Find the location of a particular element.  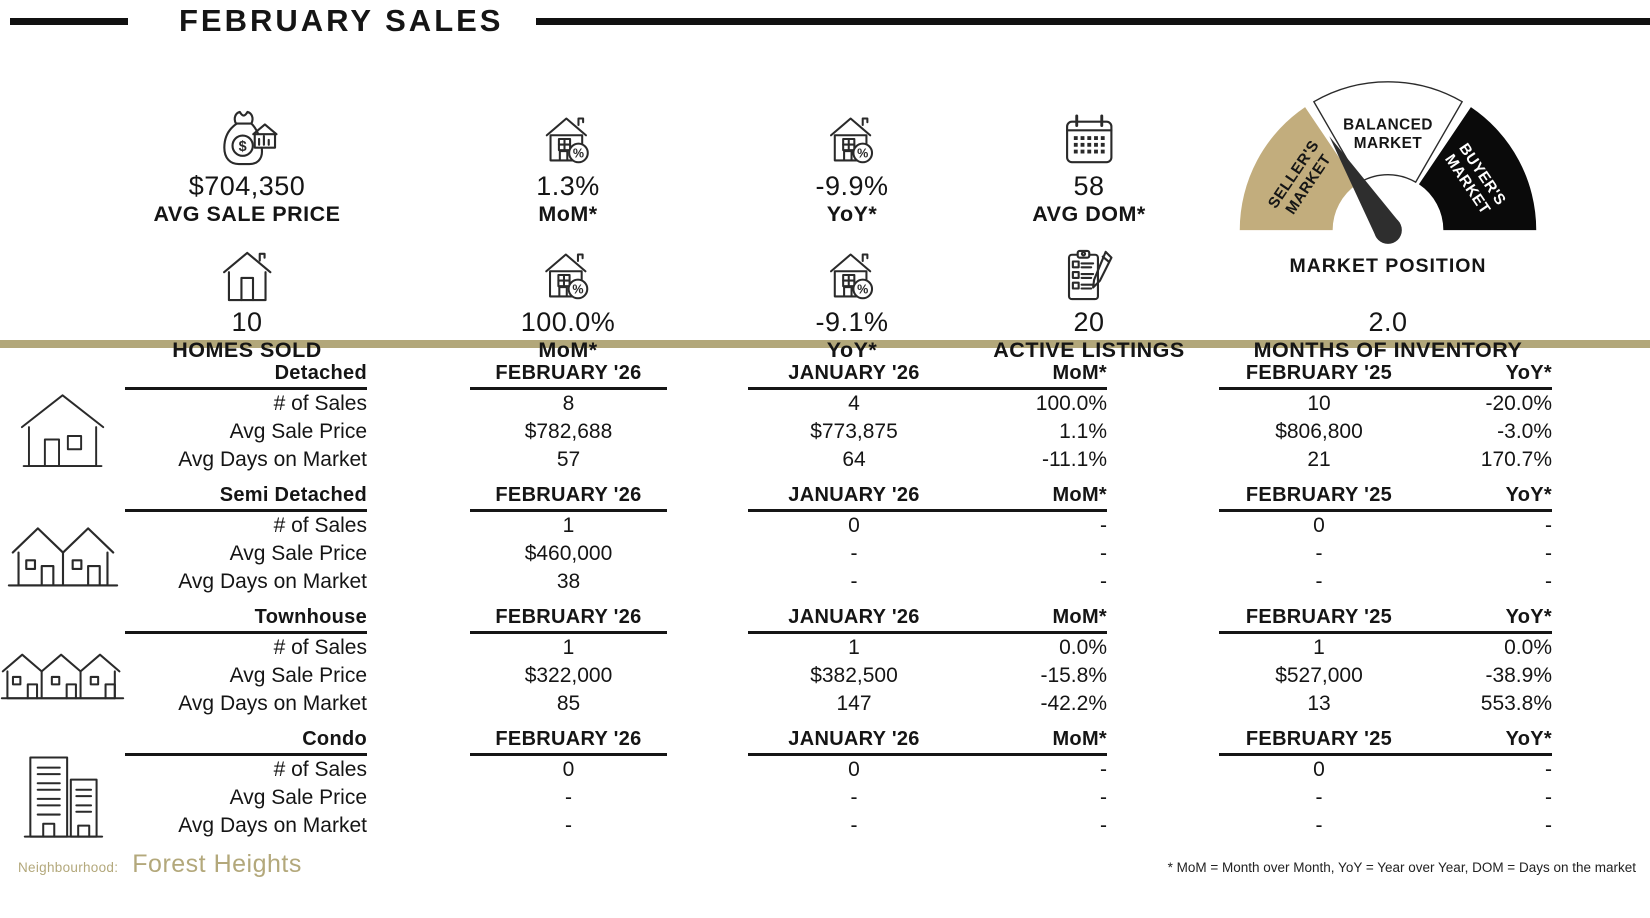

cell: $322,000 is located at coordinates (568, 675).